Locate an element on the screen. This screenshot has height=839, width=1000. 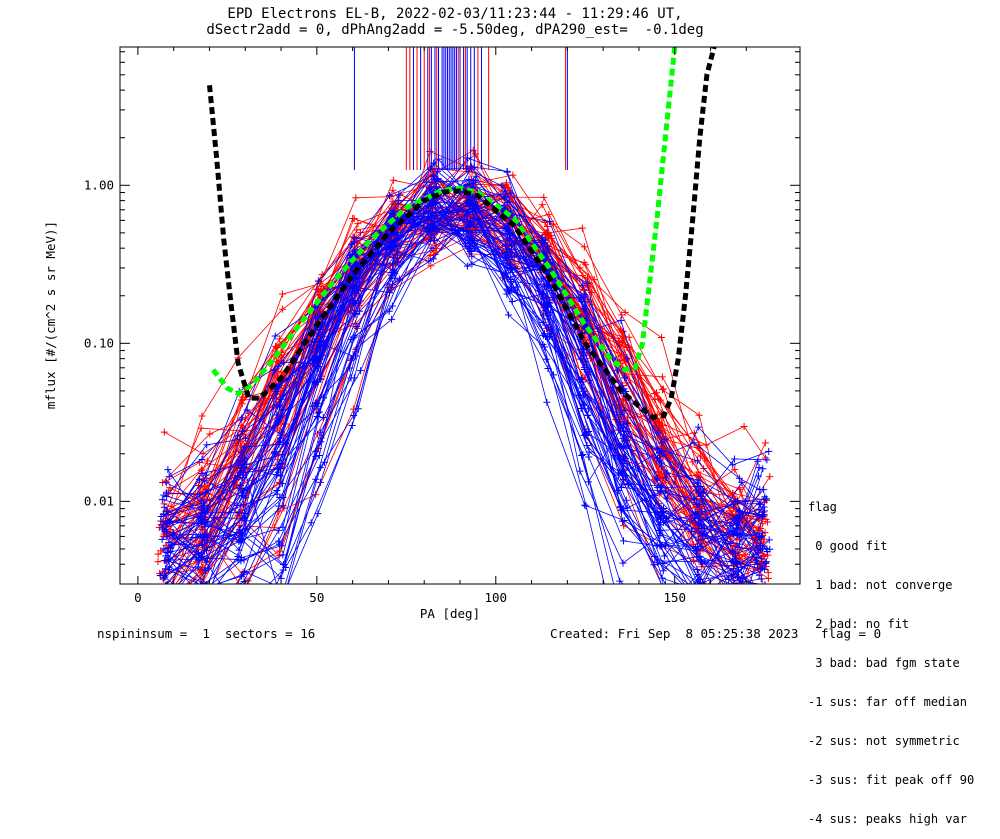
legend-item: -2 sus: not symmetric is located at coordinates (884, 741).